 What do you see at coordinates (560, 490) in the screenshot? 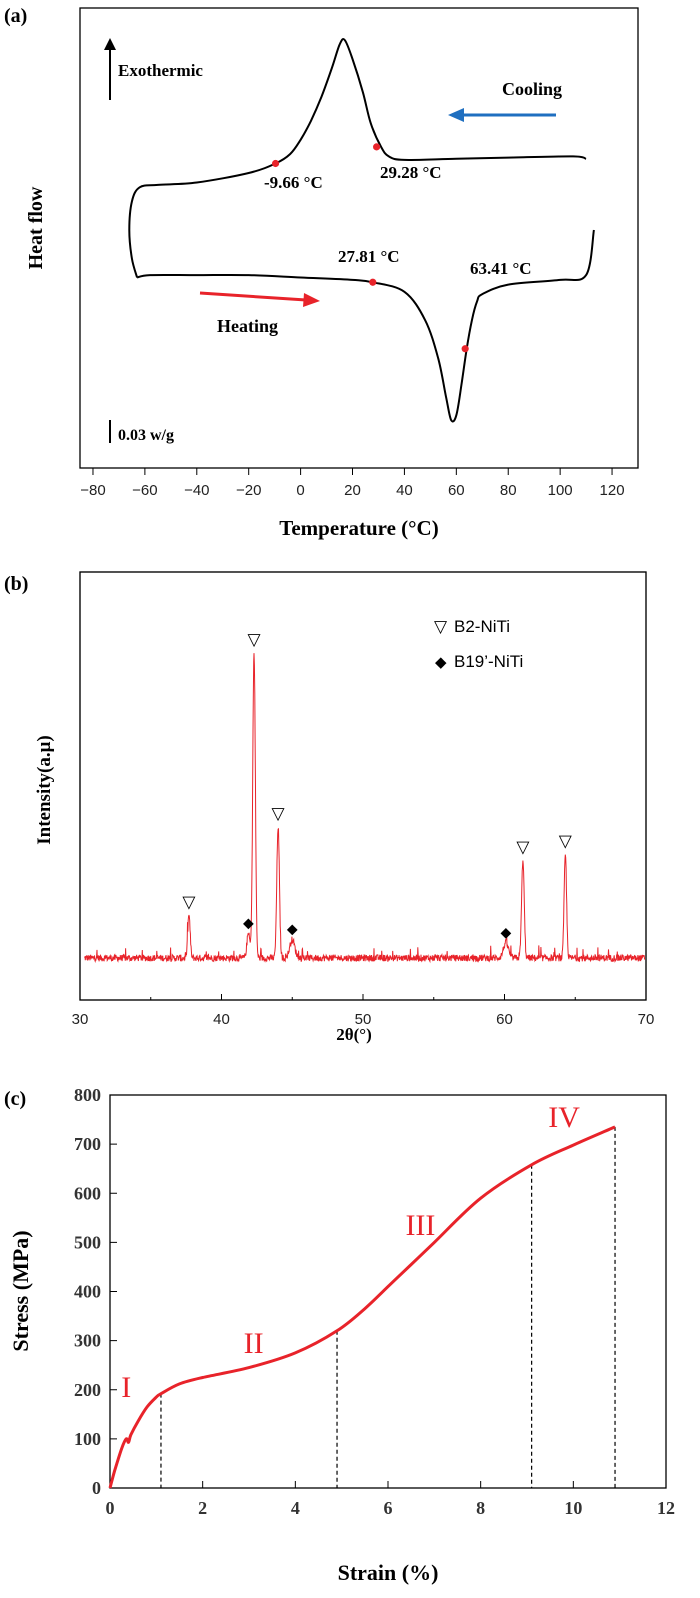
I see `tick-label: 100` at bounding box center [560, 490].